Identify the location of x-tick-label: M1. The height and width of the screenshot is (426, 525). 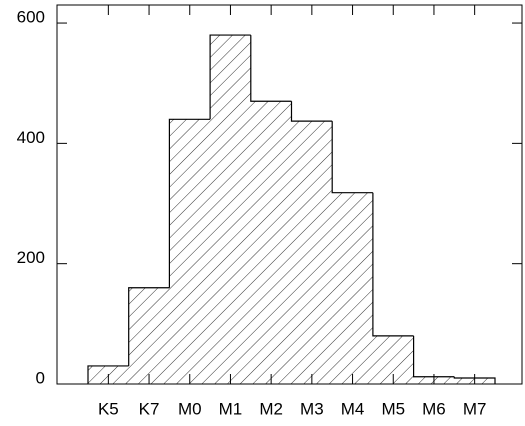
(231, 408).